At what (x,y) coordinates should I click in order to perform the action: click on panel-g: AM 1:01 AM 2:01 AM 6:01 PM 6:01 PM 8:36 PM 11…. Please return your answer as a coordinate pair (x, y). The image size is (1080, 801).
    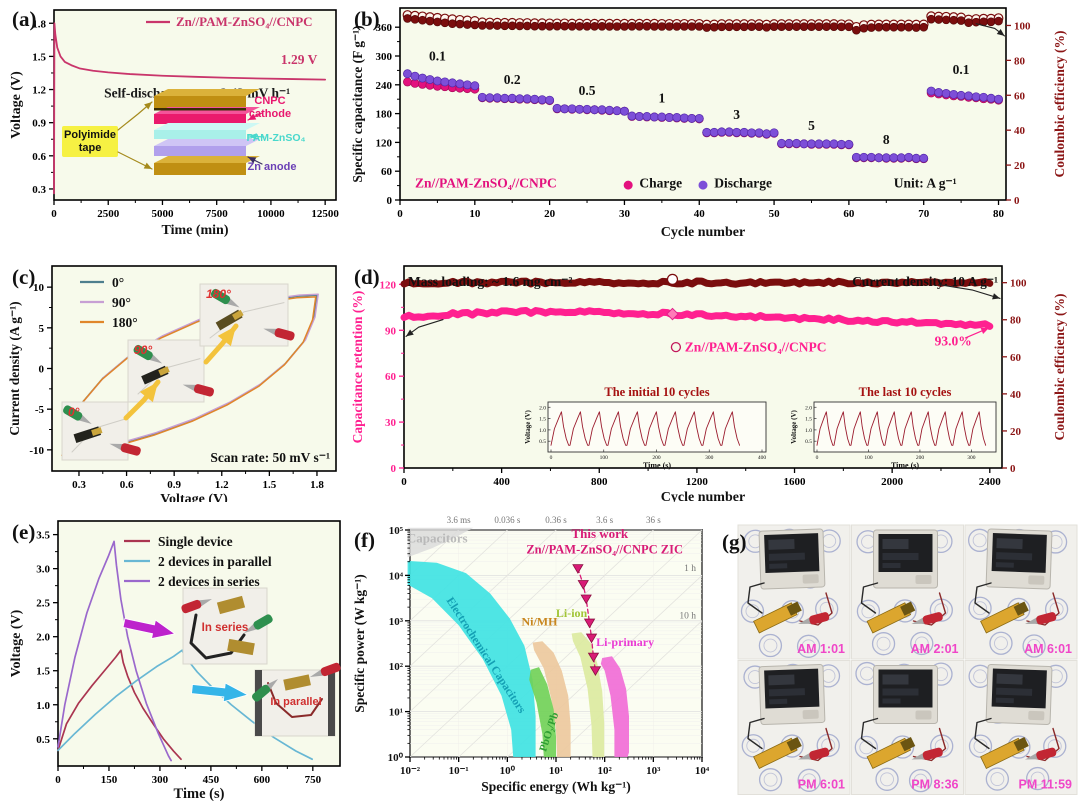
    Looking at the image, I should click on (901, 652).